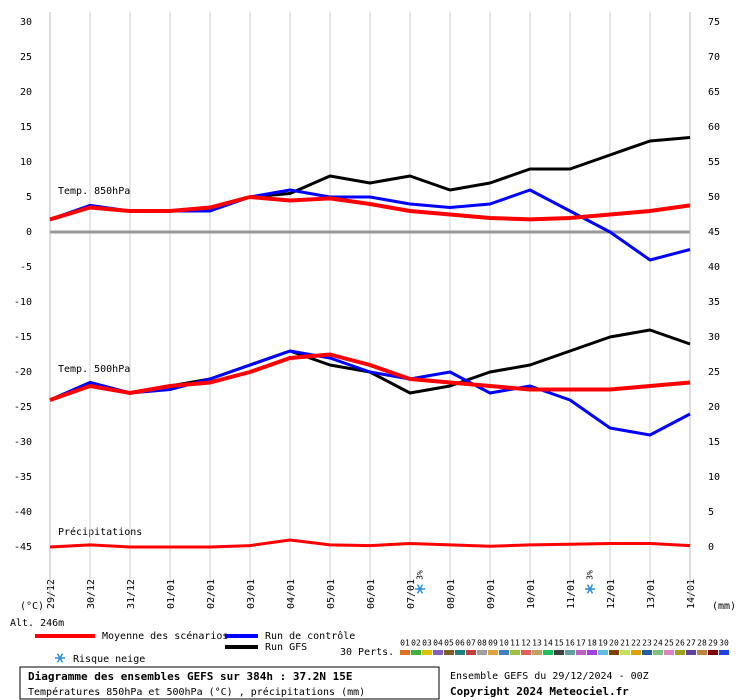  Describe the element at coordinates (370, 543) in the screenshot. I see `precip-line` at that location.